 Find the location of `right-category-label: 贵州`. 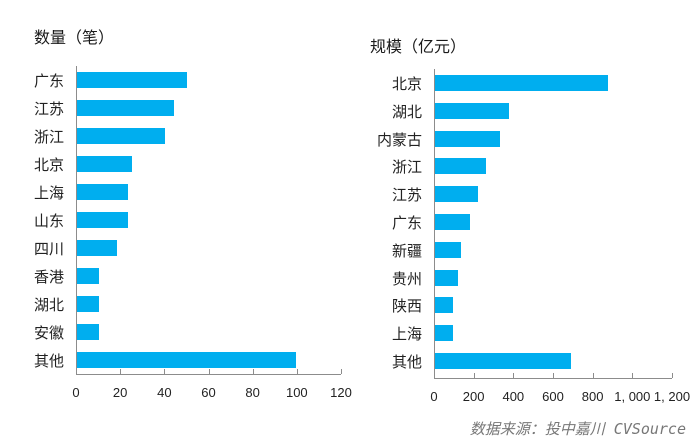

right-category-label: 贵州 is located at coordinates (406, 278).